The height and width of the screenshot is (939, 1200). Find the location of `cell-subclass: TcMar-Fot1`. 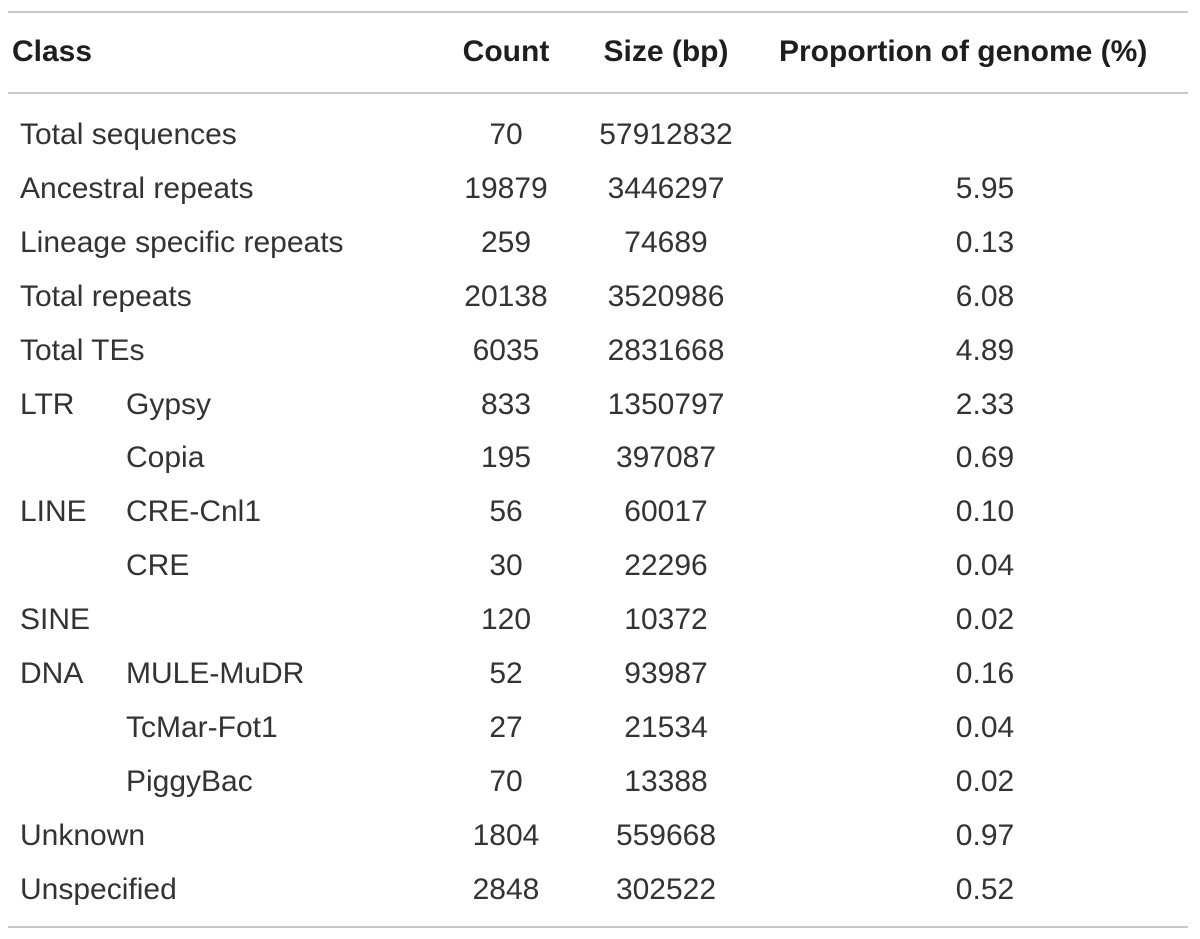

cell-subclass: TcMar-Fot1 is located at coordinates (202, 727).